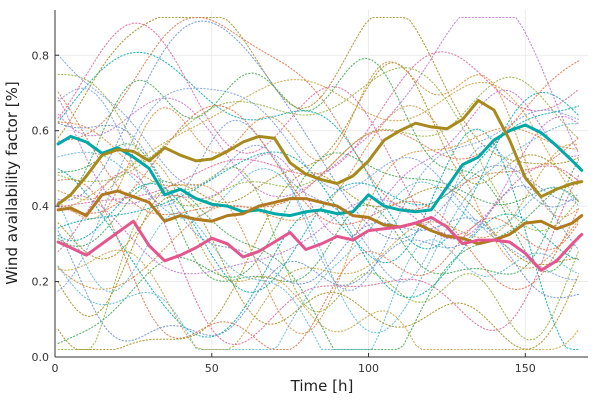 This screenshot has width=600, height=400. I want to click on x-tick-label-2: 100, so click(368, 368).